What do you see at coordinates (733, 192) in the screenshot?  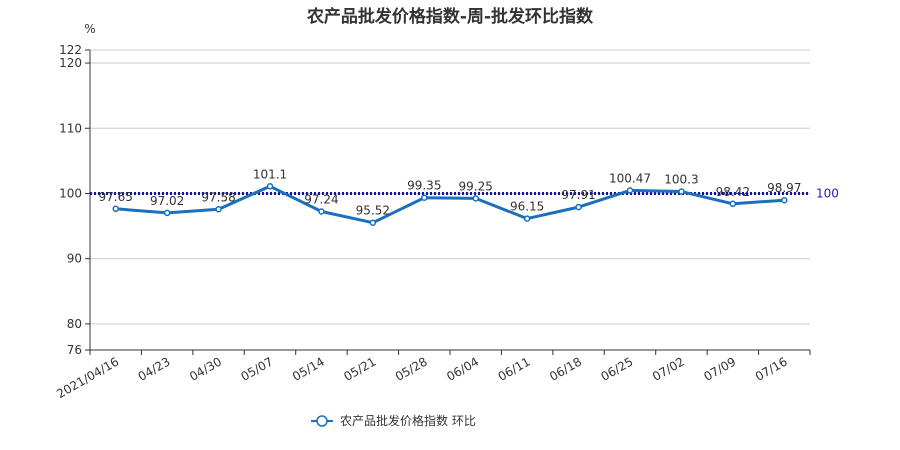 I see `data-label: 98.42` at bounding box center [733, 192].